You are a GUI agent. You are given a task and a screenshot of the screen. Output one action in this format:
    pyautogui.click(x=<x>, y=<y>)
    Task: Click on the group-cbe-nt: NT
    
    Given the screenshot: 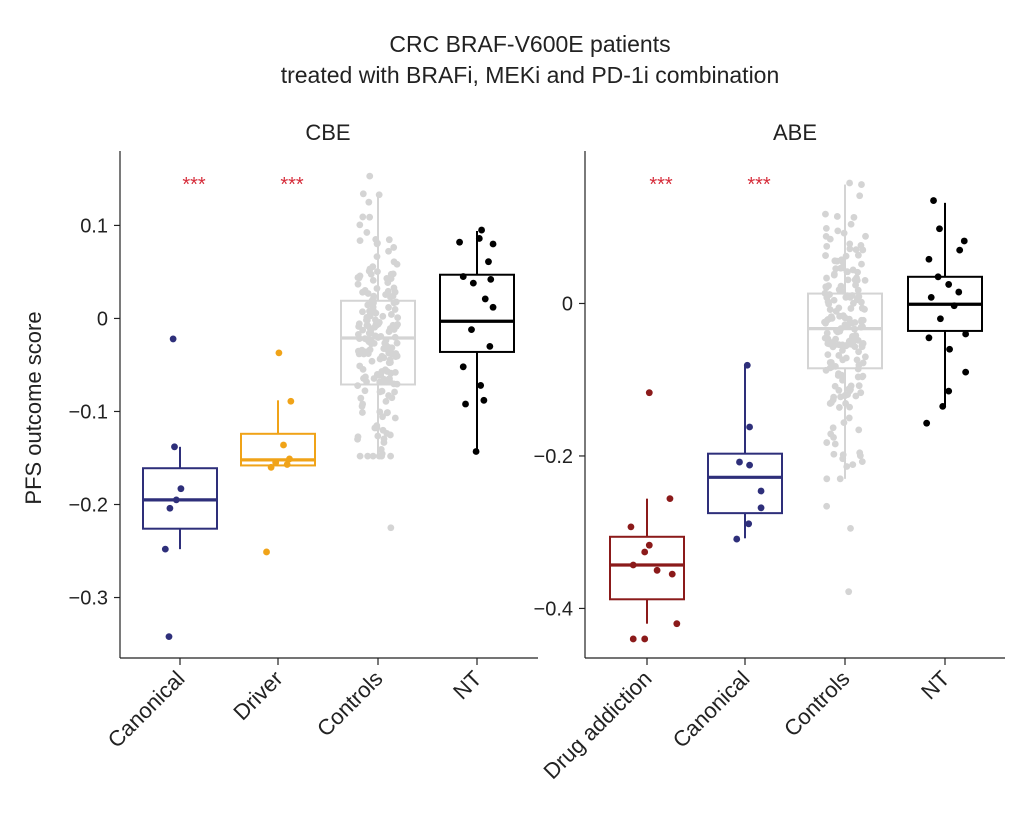 What is the action you would take?
    pyautogui.click(x=477, y=465)
    